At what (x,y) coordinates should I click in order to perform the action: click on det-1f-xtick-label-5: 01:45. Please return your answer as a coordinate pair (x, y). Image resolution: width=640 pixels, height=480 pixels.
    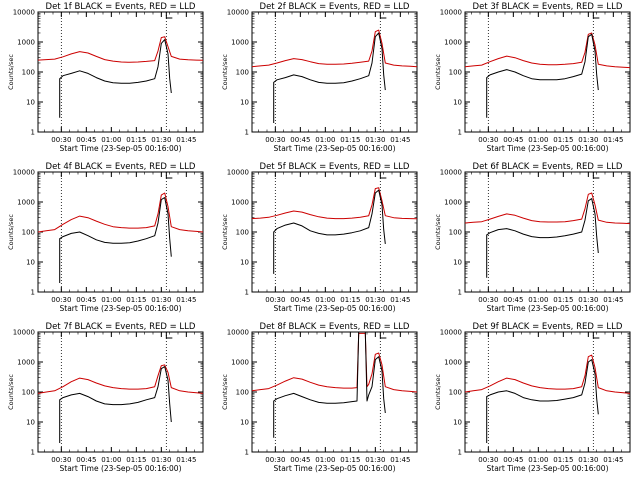
    Looking at the image, I should click on (186, 140).